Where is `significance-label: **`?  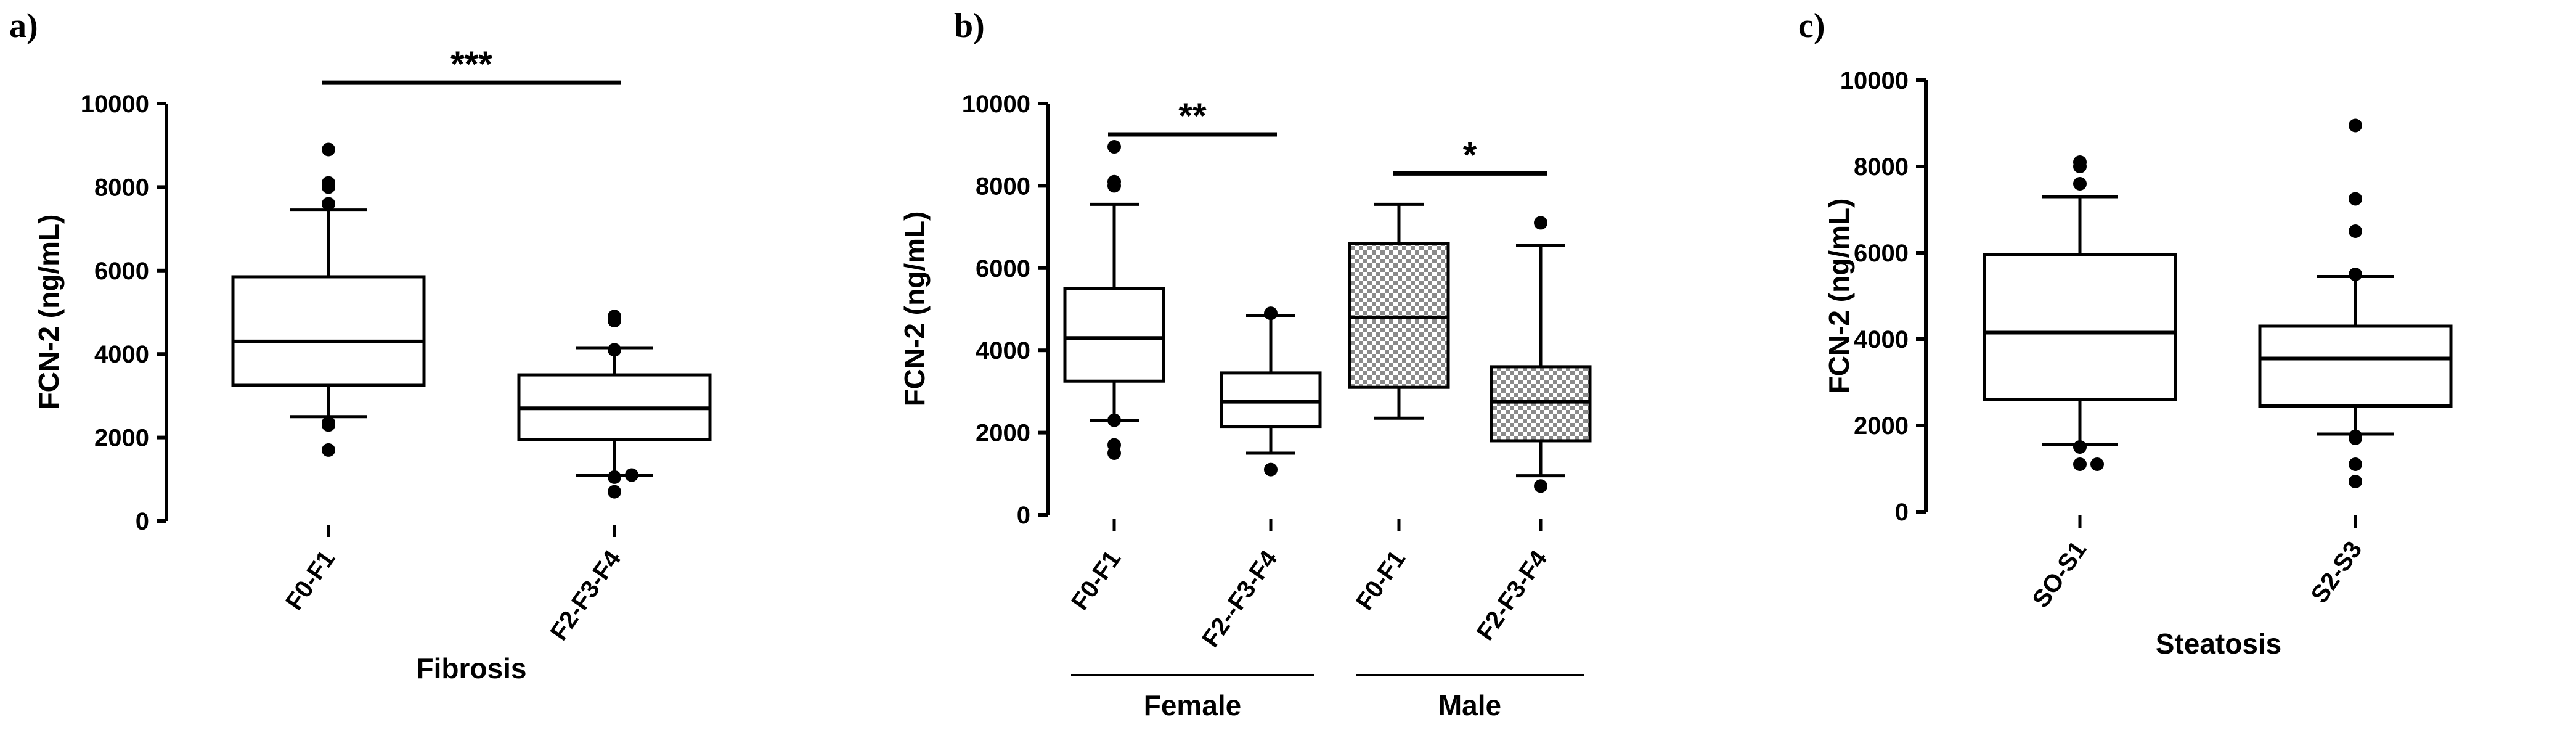 significance-label: ** is located at coordinates (1192, 116).